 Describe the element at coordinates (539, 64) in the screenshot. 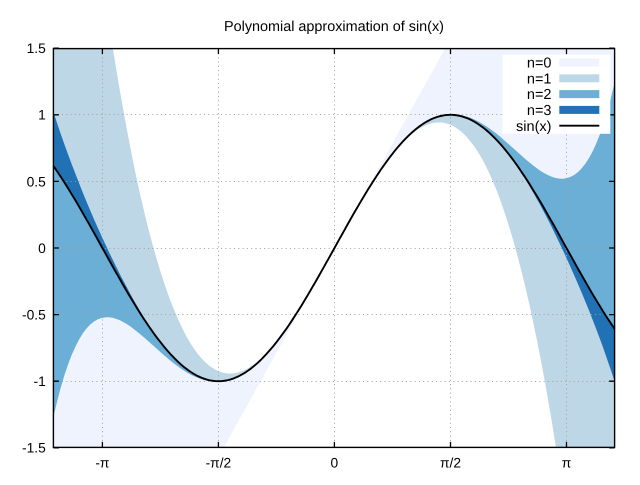

I see `svg-text: n=0` at that location.